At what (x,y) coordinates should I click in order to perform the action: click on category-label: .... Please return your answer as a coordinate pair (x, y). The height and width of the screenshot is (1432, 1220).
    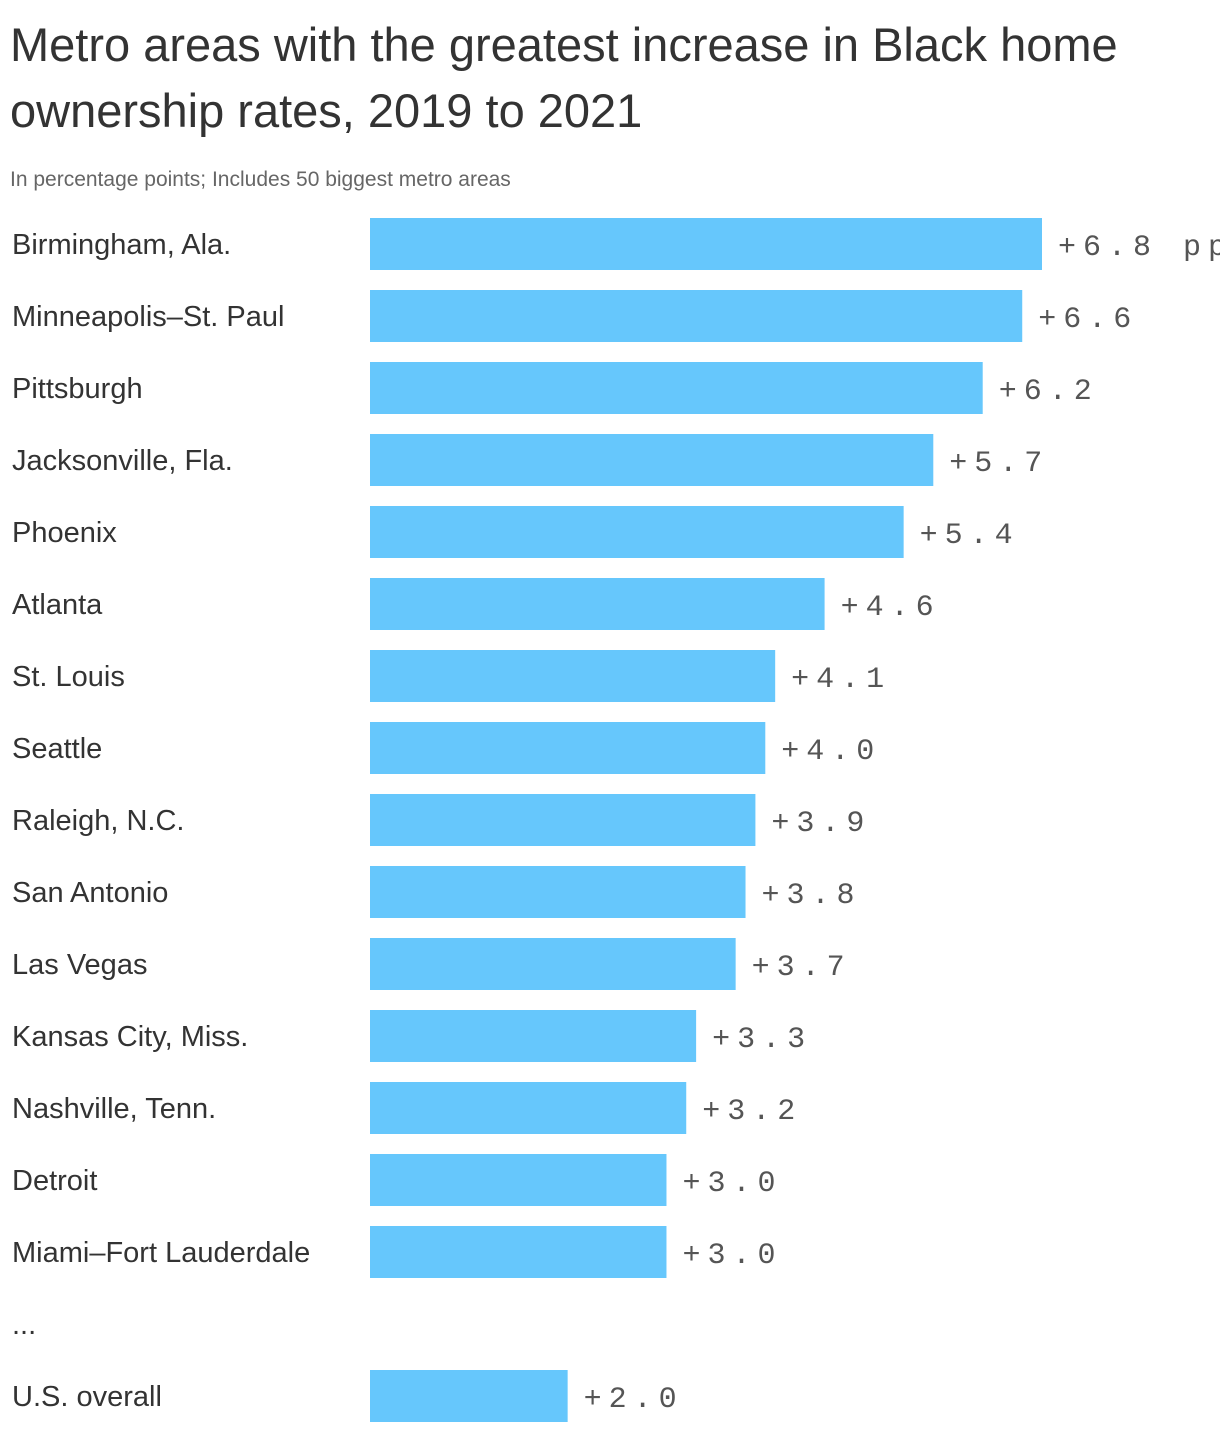
    Looking at the image, I should click on (24, 1325).